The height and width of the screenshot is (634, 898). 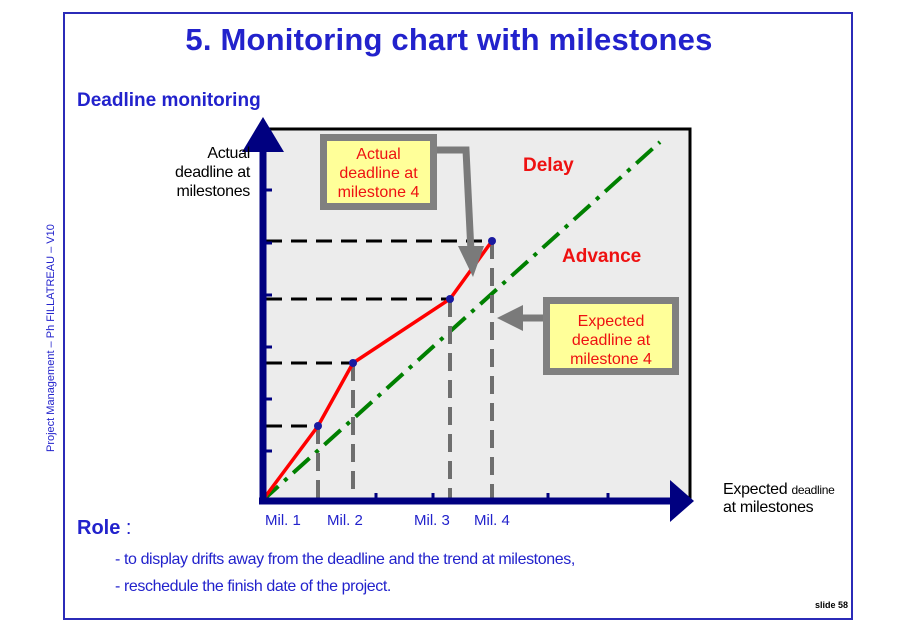 What do you see at coordinates (353, 363) in the screenshot?
I see `mil2-point` at bounding box center [353, 363].